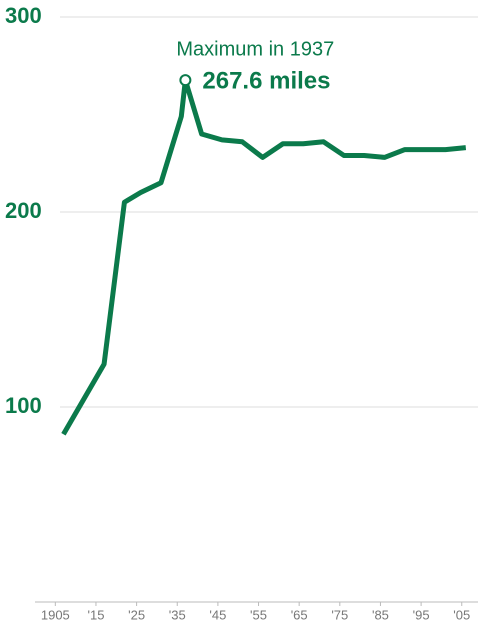 The width and height of the screenshot is (478, 626). Describe the element at coordinates (177, 614) in the screenshot. I see `x-tick-label: '35` at that location.